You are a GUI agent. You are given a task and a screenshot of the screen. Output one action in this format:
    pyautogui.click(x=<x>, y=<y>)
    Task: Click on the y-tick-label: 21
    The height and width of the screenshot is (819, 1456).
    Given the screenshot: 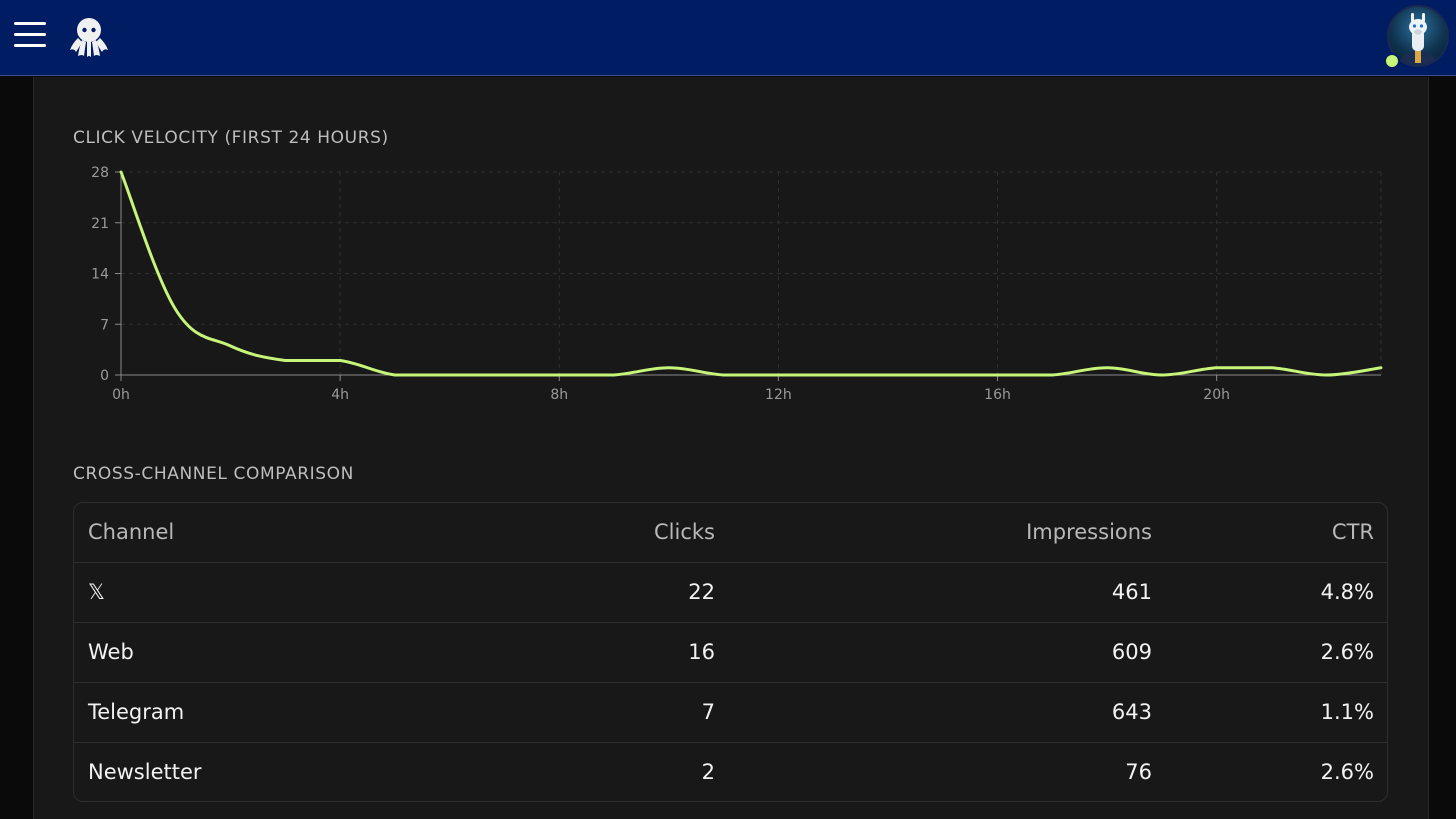 What is the action you would take?
    pyautogui.click(x=100, y=224)
    